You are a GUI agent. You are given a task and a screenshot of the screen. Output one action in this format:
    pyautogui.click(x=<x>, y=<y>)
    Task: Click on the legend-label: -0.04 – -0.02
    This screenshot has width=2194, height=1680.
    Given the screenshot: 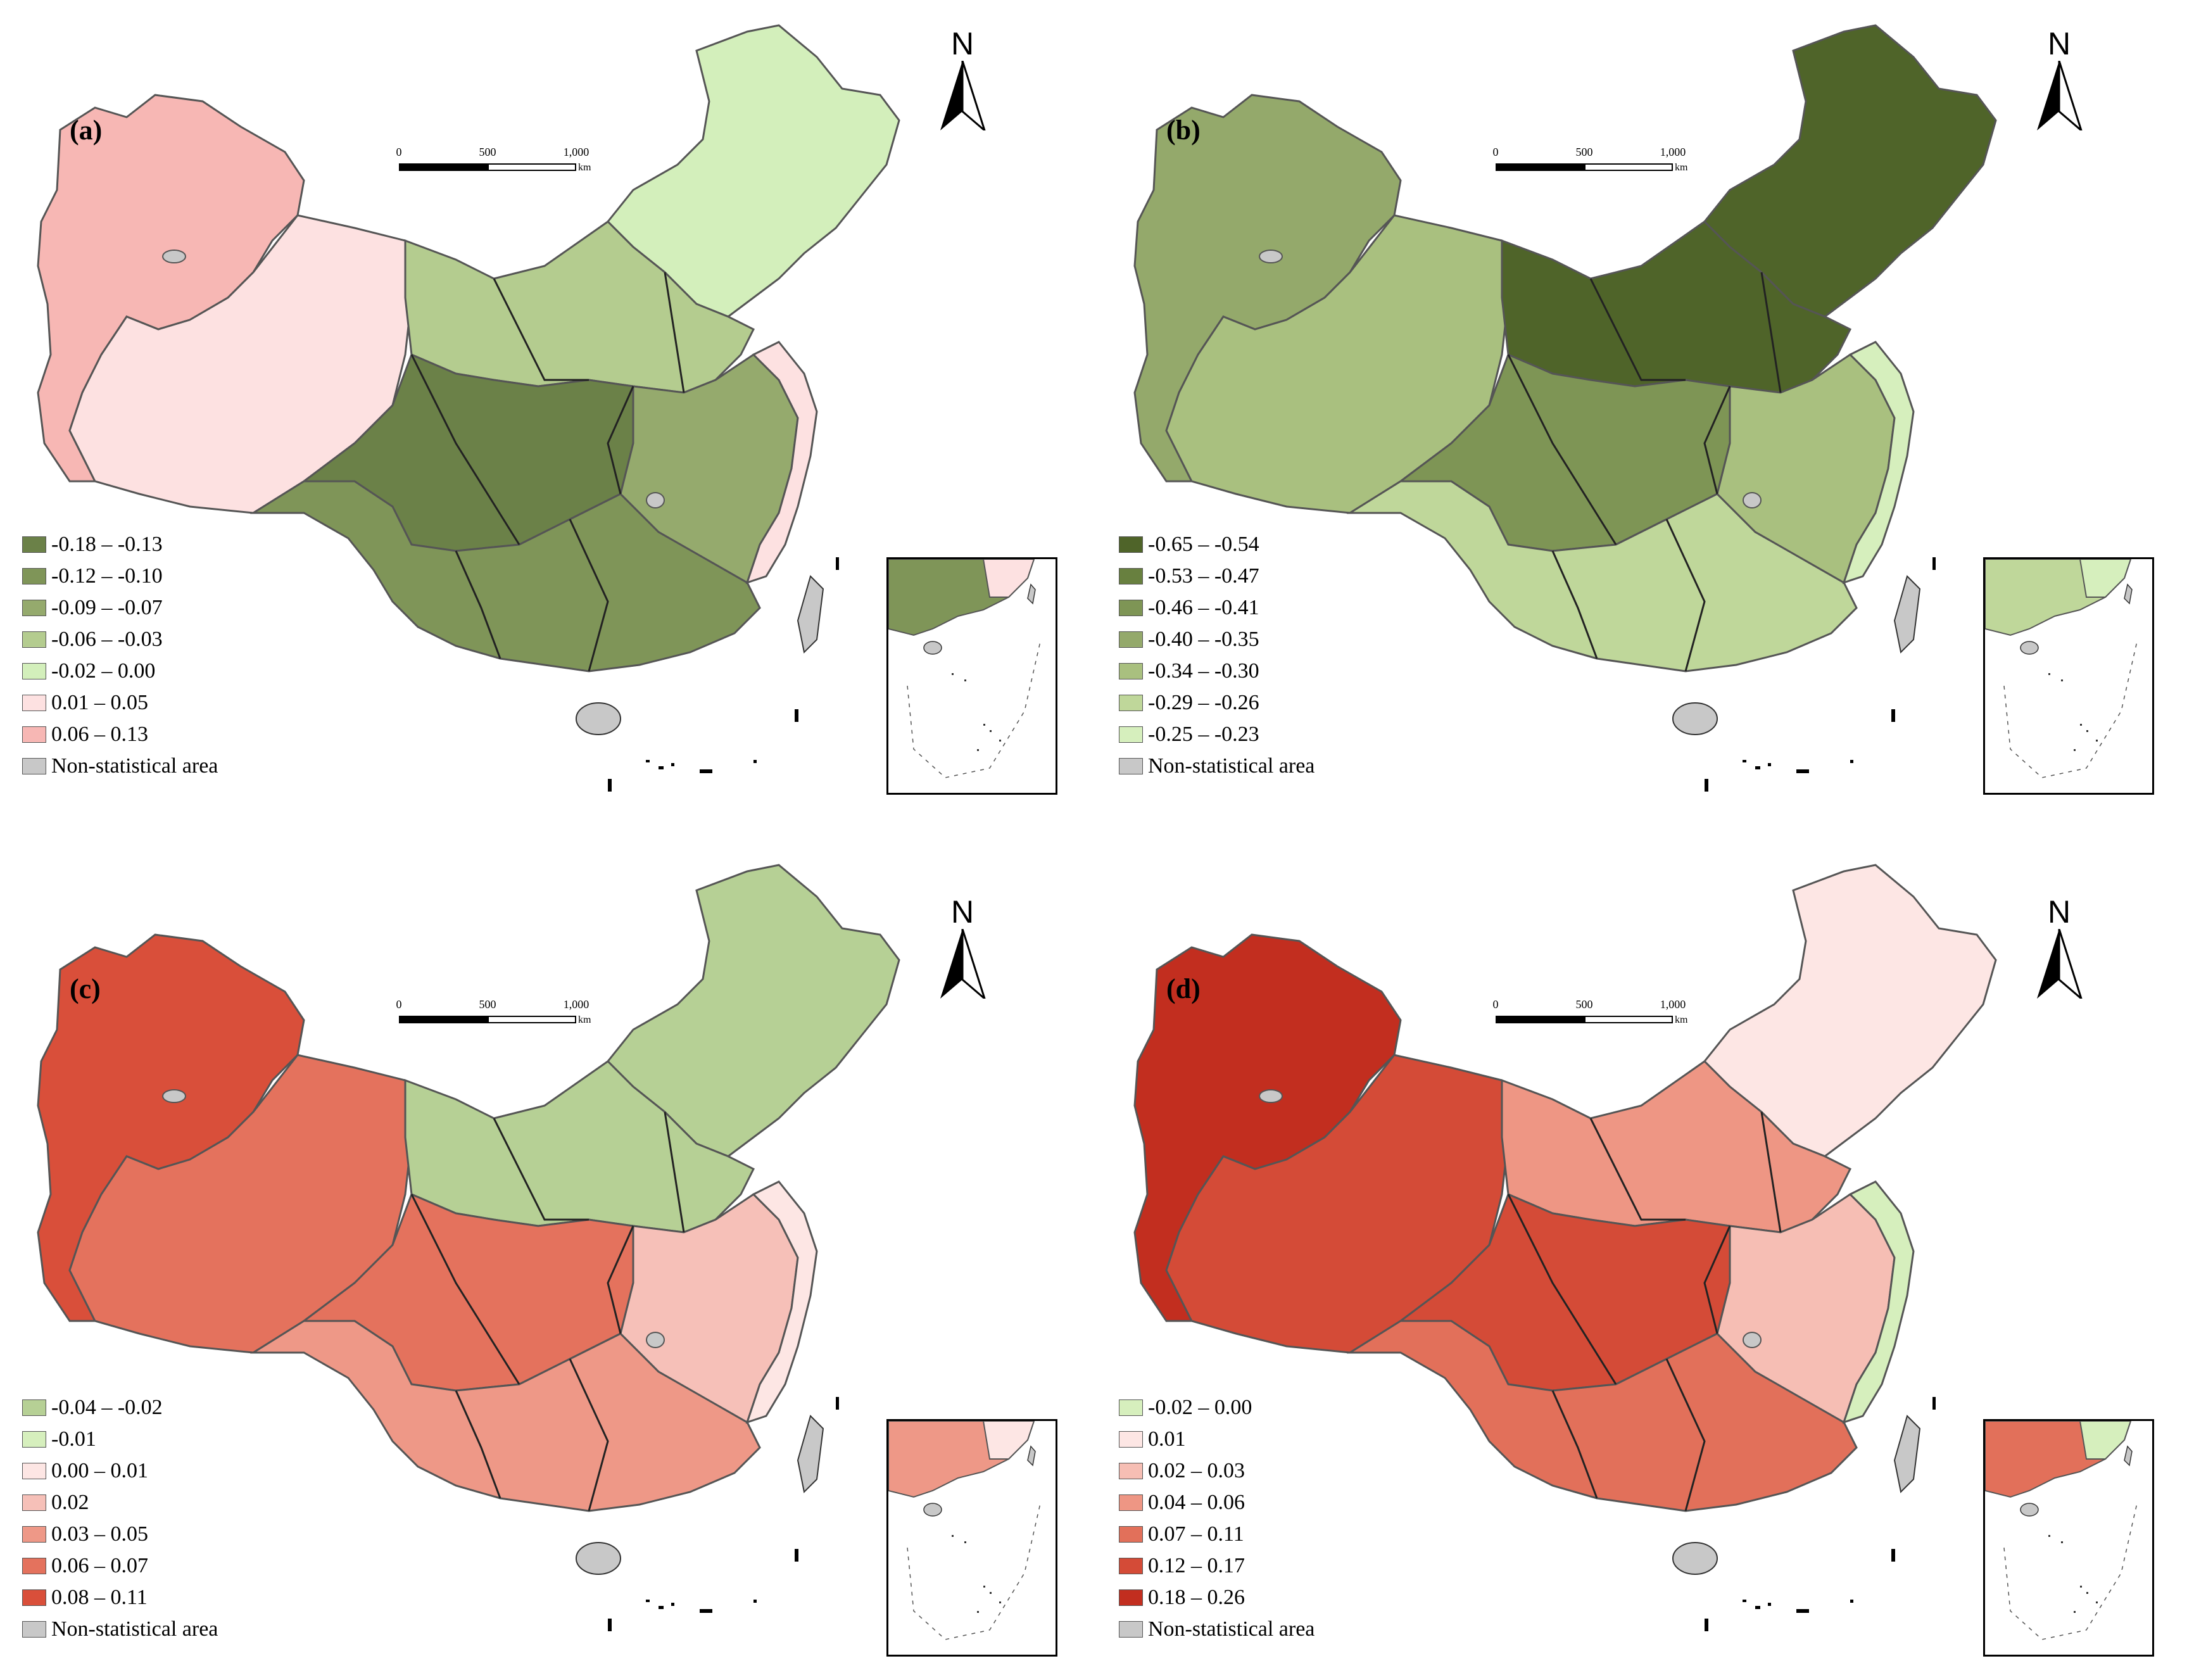 What is the action you would take?
    pyautogui.click(x=107, y=1407)
    